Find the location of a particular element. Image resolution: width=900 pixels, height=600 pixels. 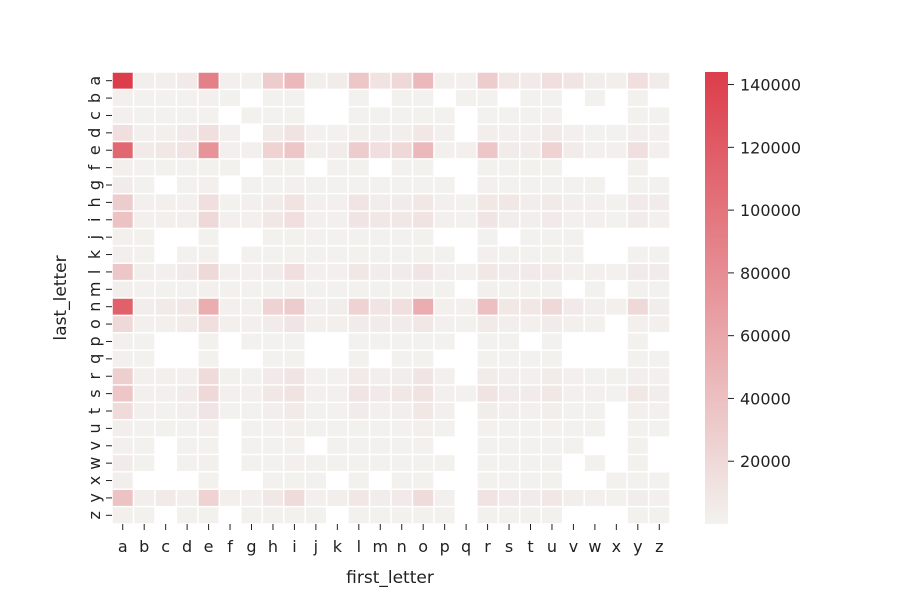

heatmap-cell-r-k is located at coordinates (337, 376).